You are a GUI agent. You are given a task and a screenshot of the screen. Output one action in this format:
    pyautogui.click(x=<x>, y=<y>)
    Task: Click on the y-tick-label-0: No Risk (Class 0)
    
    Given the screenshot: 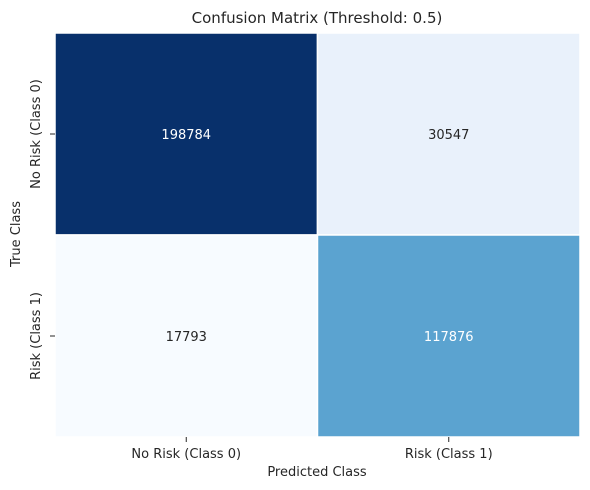 What is the action you would take?
    pyautogui.click(x=36, y=134)
    